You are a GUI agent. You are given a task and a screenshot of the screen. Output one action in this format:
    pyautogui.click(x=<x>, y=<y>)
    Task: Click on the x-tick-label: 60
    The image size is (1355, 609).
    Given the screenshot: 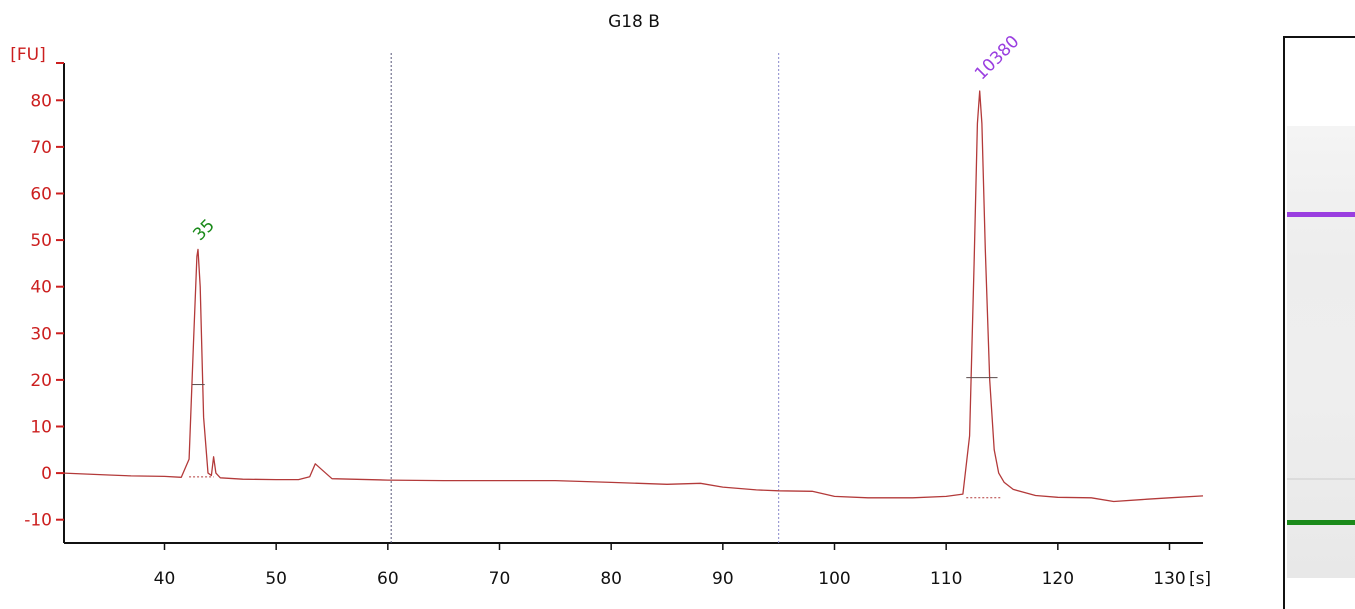 What is the action you would take?
    pyautogui.click(x=388, y=579)
    